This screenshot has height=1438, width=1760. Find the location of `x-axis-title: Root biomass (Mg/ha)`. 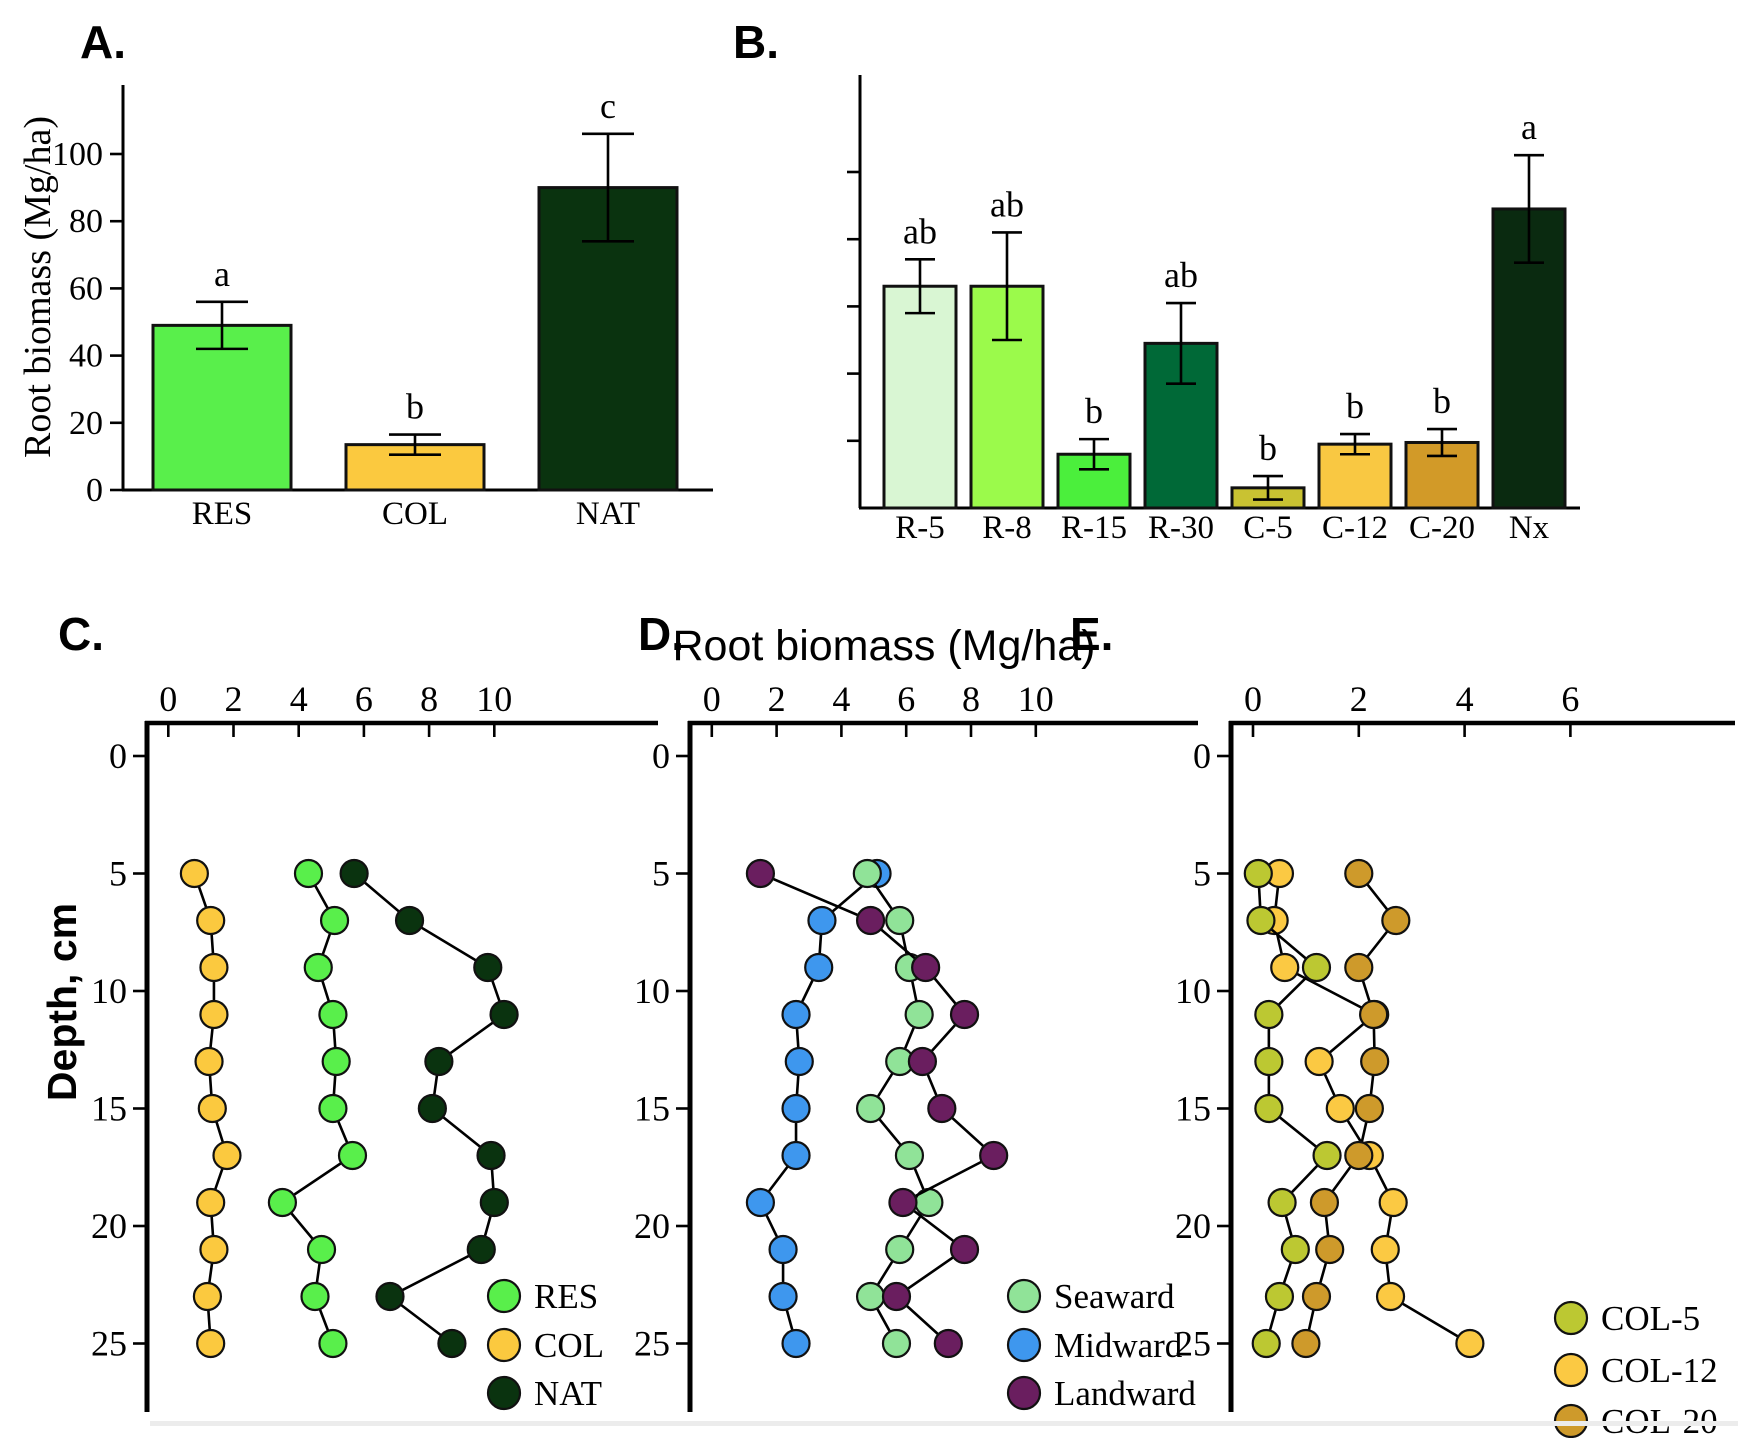

x-axis-title: Root biomass (Mg/ha) is located at coordinates (884, 646).